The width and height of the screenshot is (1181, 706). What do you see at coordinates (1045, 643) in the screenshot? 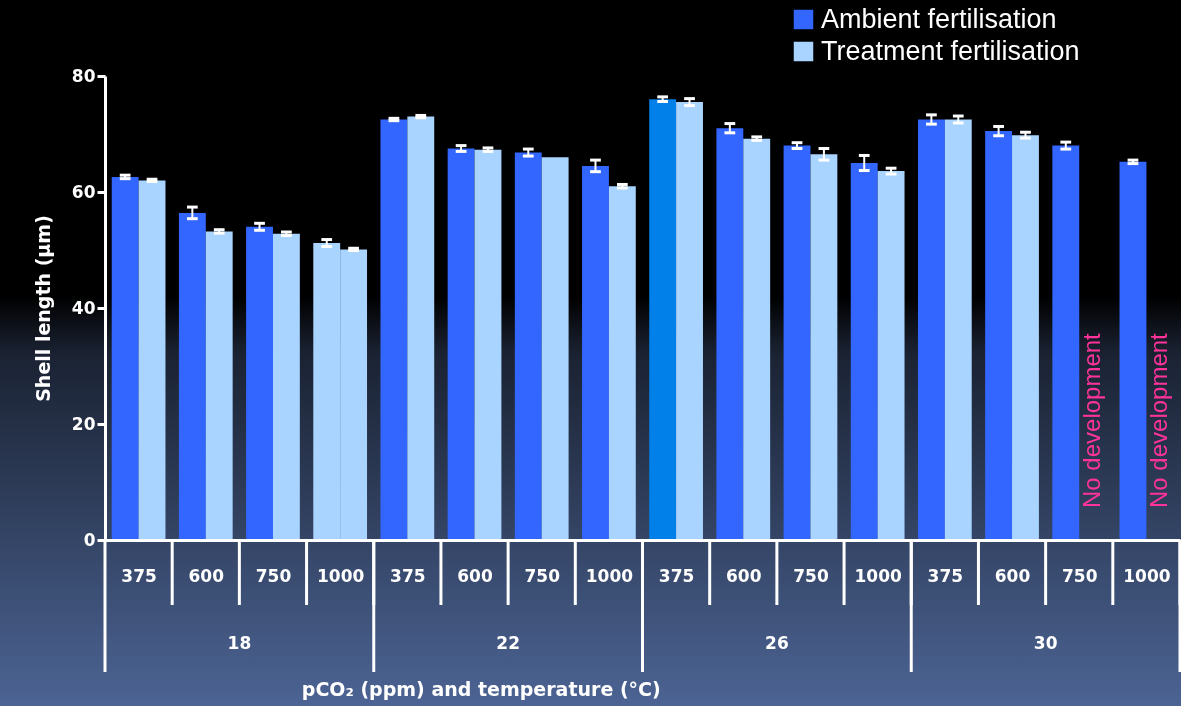
I see `text: 30` at bounding box center [1045, 643].